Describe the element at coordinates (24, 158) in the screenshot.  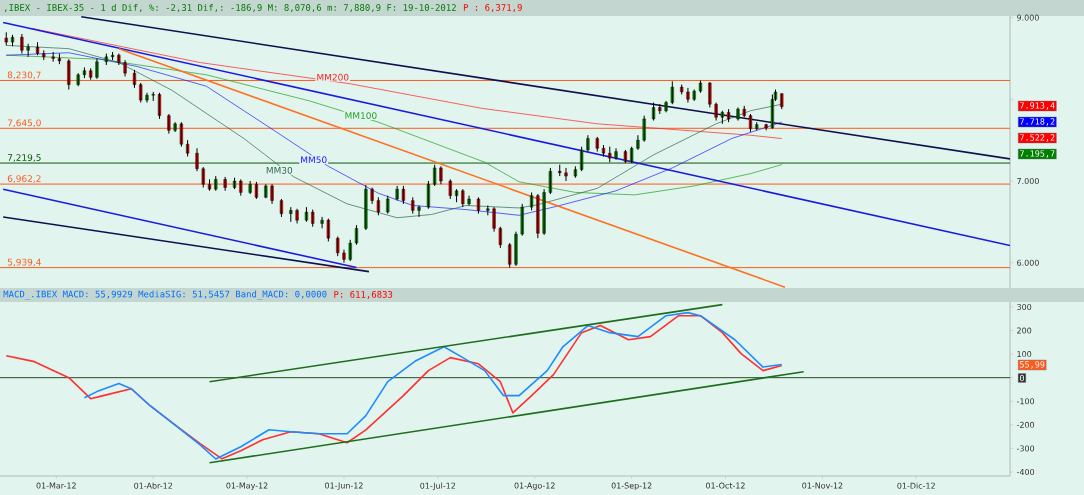
I see `ref-line-label: 7,219,5` at that location.